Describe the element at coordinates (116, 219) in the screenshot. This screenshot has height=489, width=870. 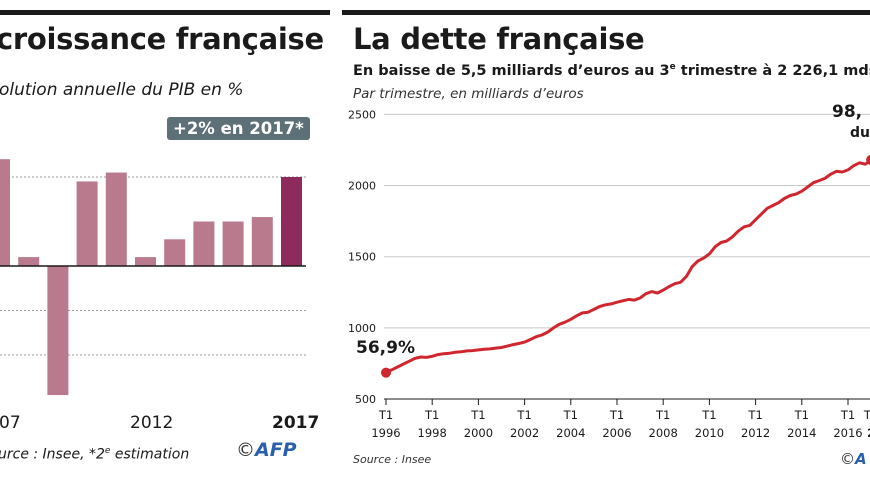
I see `bar-2011` at that location.